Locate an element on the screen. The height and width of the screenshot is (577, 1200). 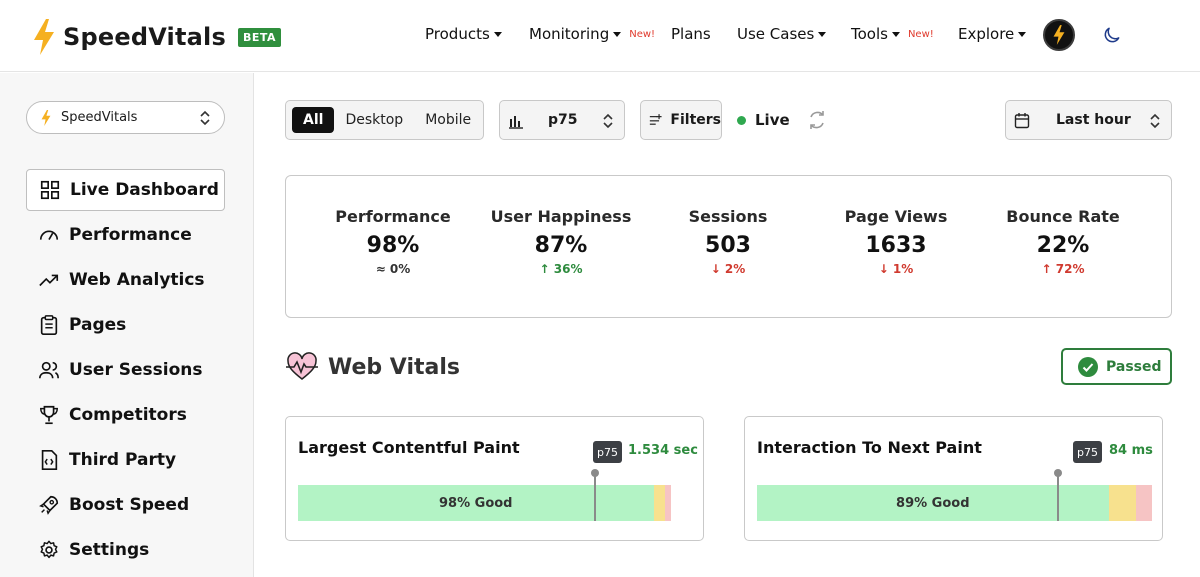
brand-logo: SpeedVitals BETA is located at coordinates (157, 37).